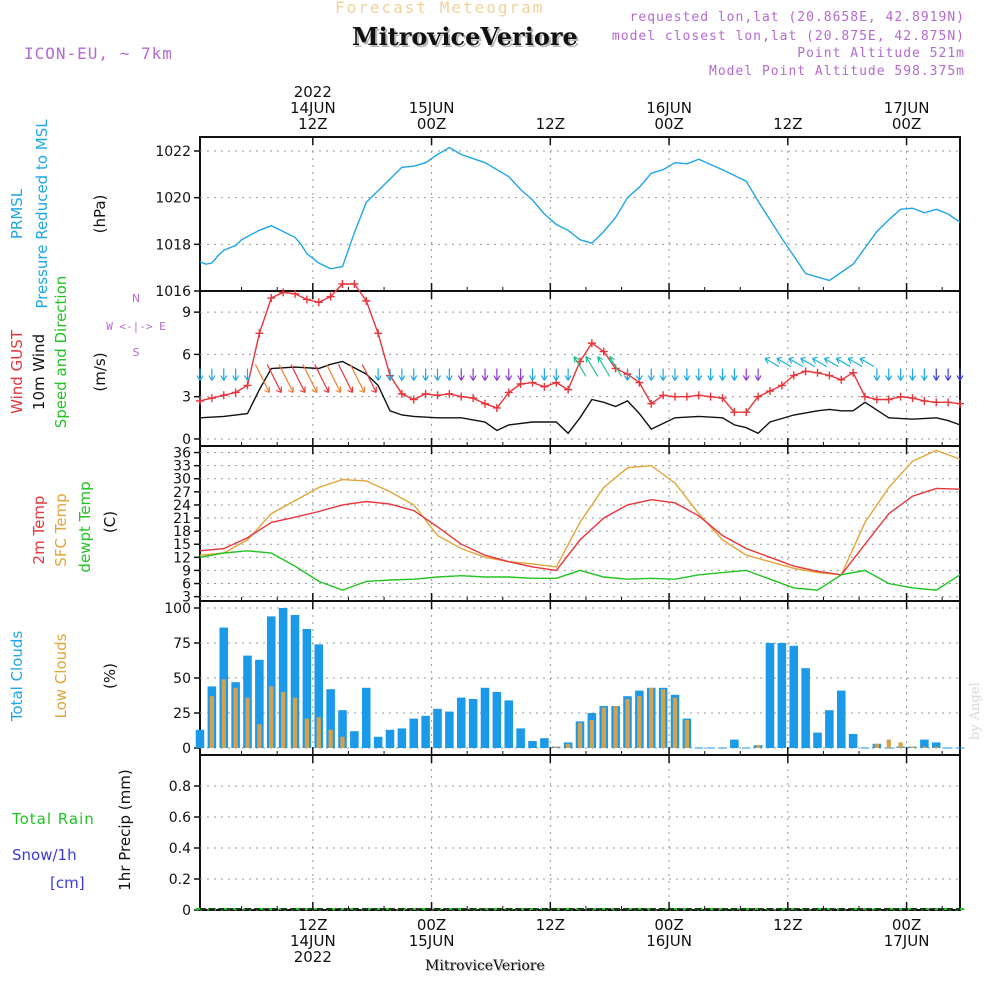 The image size is (1000, 1000). I want to click on 2m-temp-line, so click(580, 531).